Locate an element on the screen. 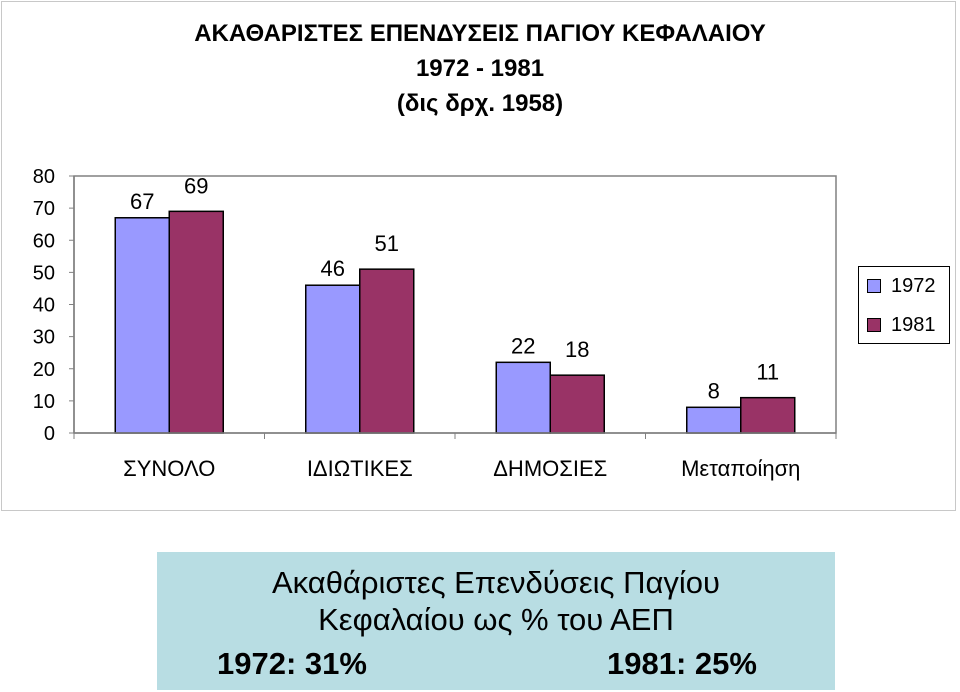 Image resolution: width=960 pixels, height=692 pixels. y-tick-label: 30 is located at coordinates (44, 338).